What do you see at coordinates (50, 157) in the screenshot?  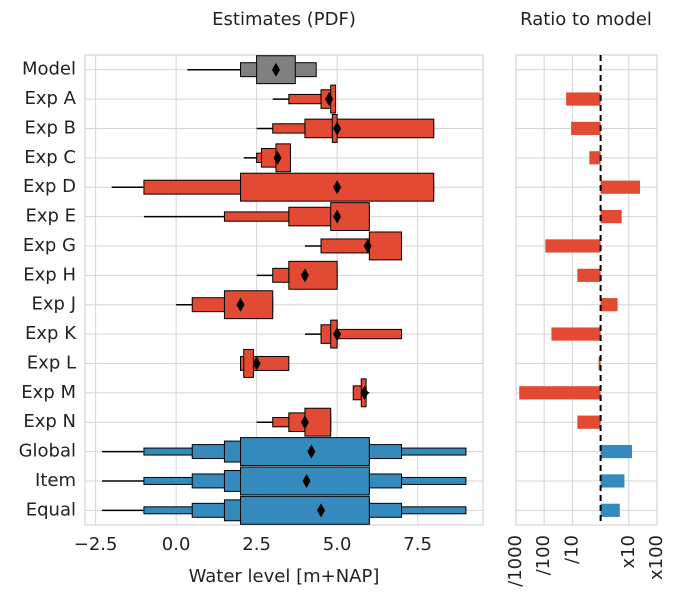 I see `y-tick-label: Exp C` at bounding box center [50, 157].